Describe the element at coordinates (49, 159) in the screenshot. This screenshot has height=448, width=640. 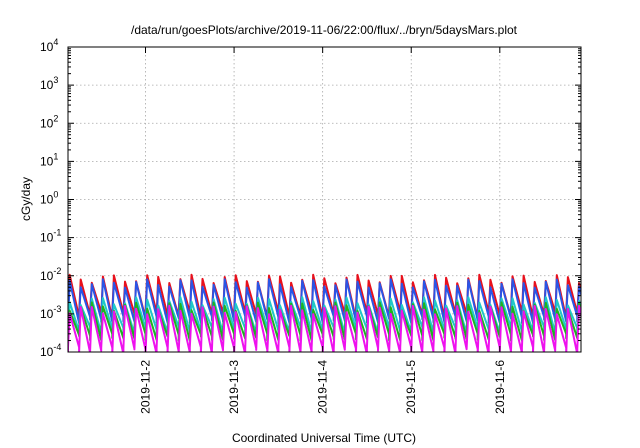
I see `y-tick-label: 10¹` at that location.